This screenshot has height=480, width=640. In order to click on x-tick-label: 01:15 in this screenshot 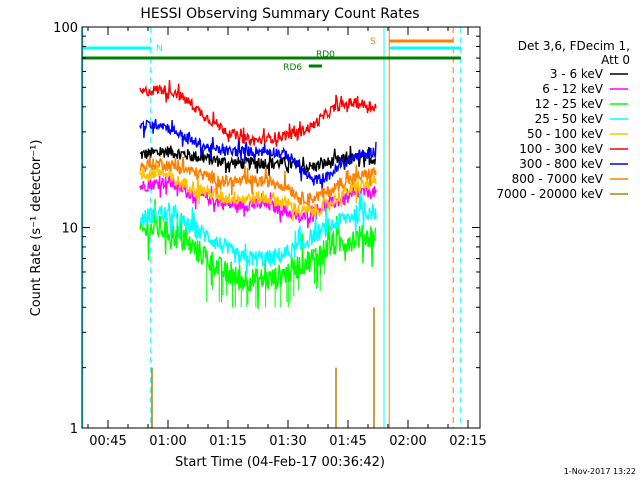, I will do `click(227, 441)`.